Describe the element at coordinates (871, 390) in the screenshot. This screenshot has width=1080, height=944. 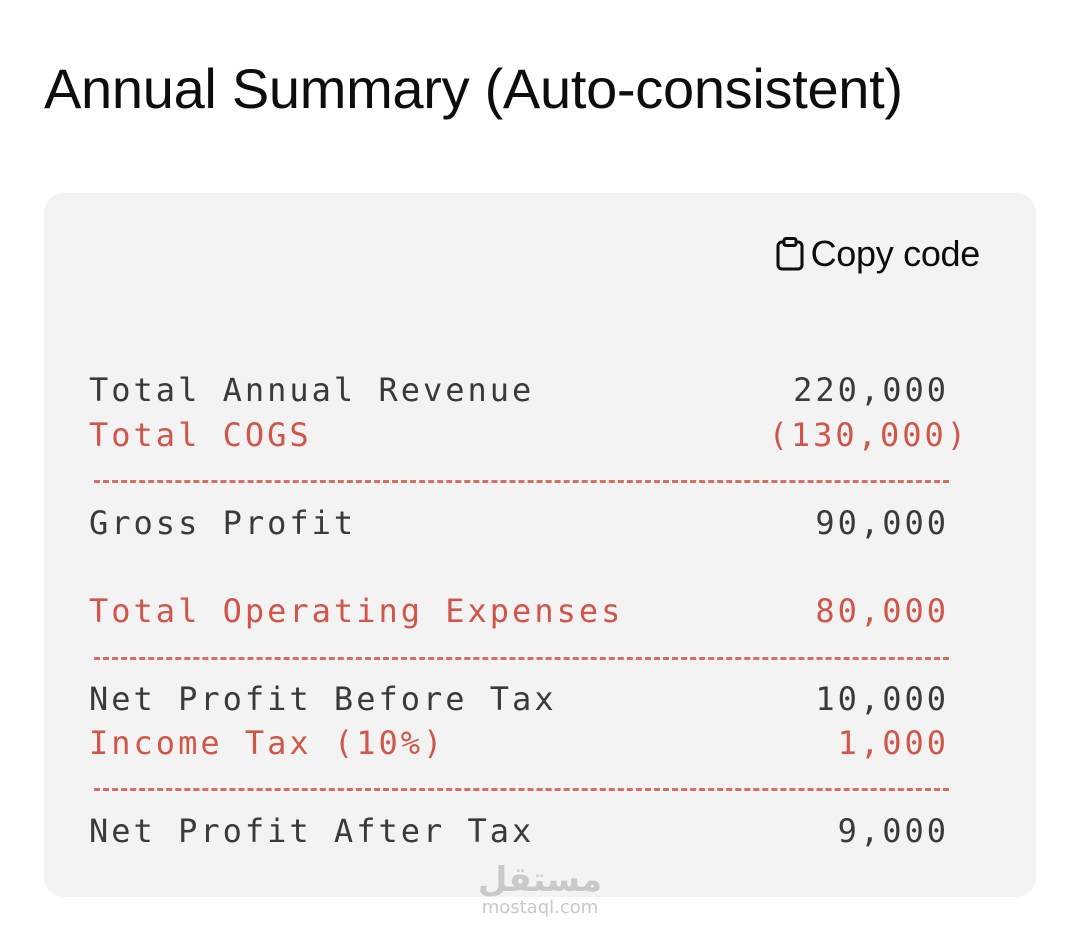
I see `line-value: 220,000` at that location.